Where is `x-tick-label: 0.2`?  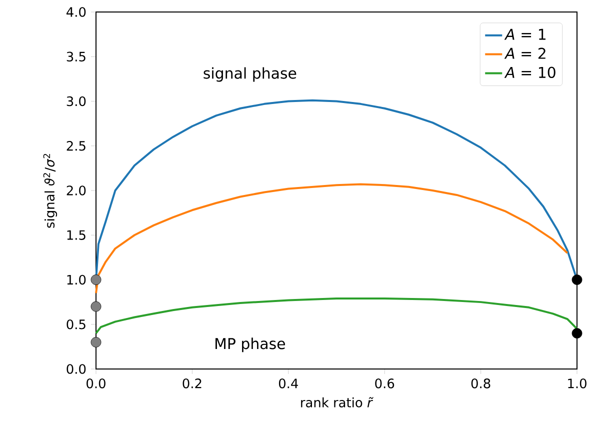 x-tick-label: 0.2 is located at coordinates (192, 383).